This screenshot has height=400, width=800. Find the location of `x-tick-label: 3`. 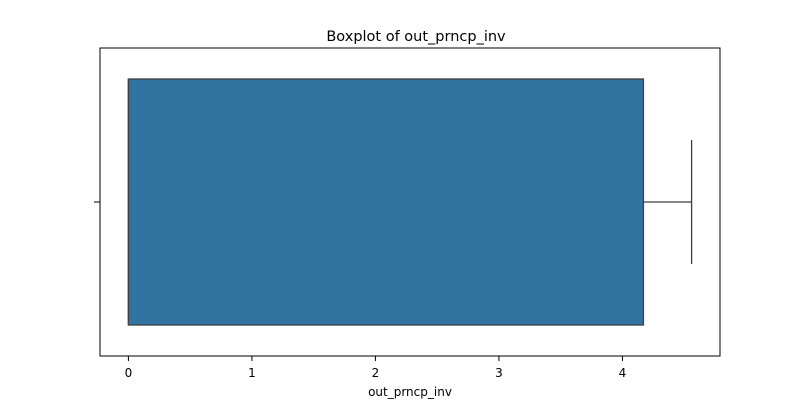

x-tick-label: 3 is located at coordinates (499, 373).